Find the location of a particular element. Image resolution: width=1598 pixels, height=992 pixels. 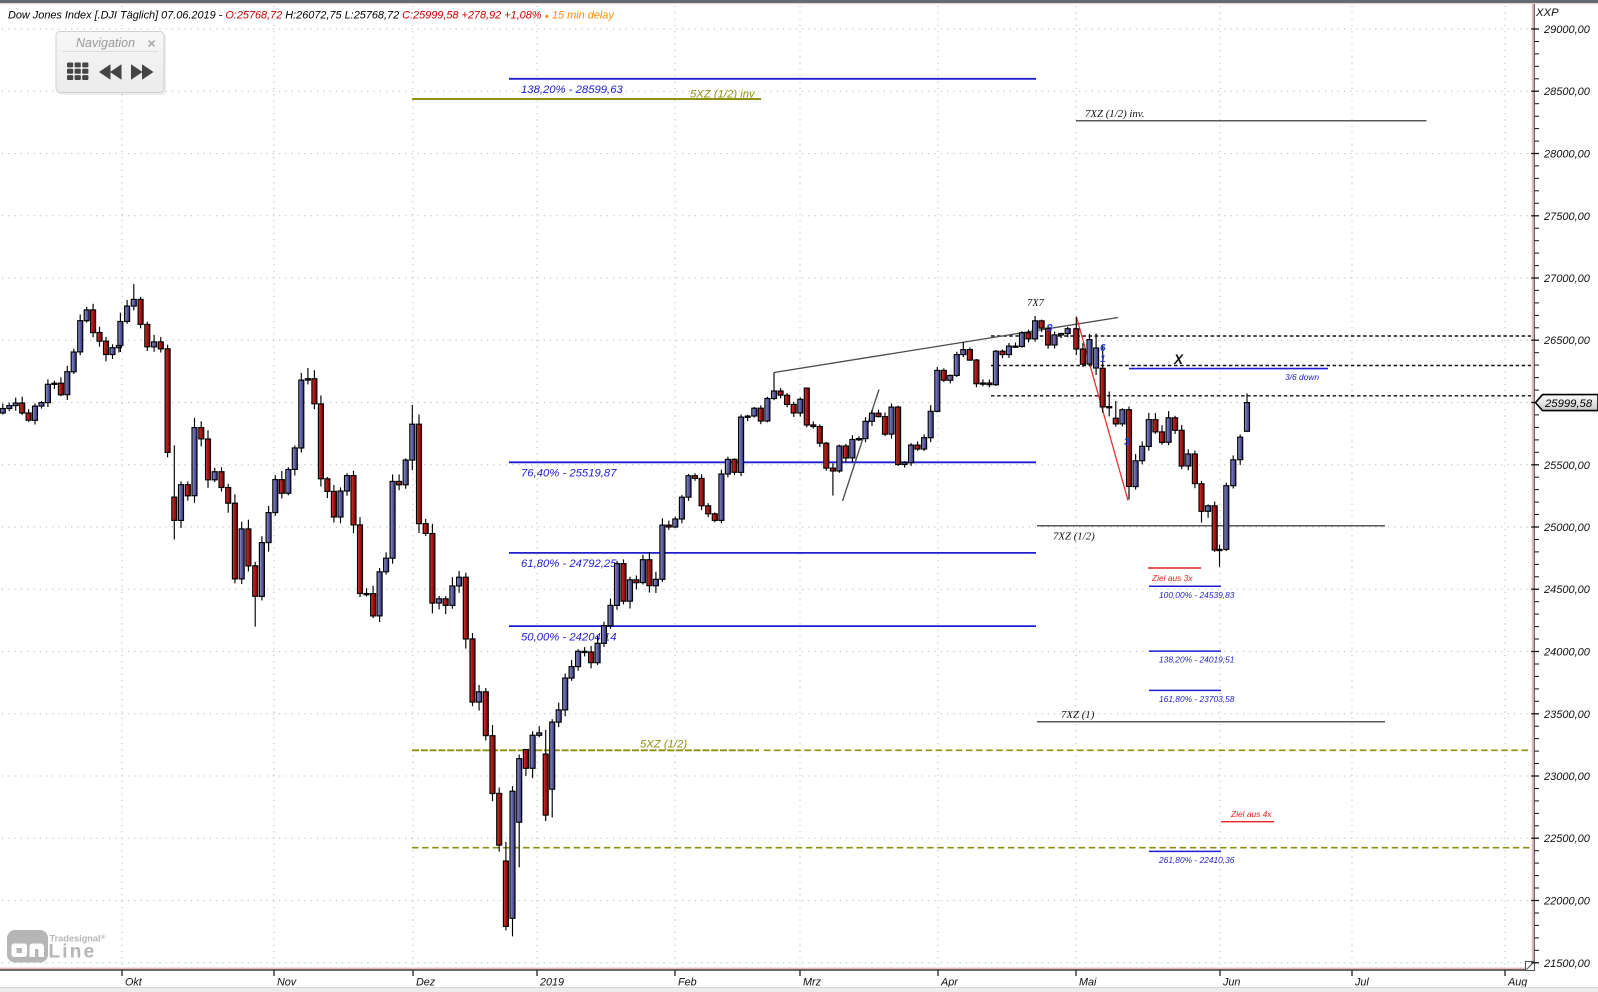

svg-text: 61,80% - 24792,25 is located at coordinates (569, 564).